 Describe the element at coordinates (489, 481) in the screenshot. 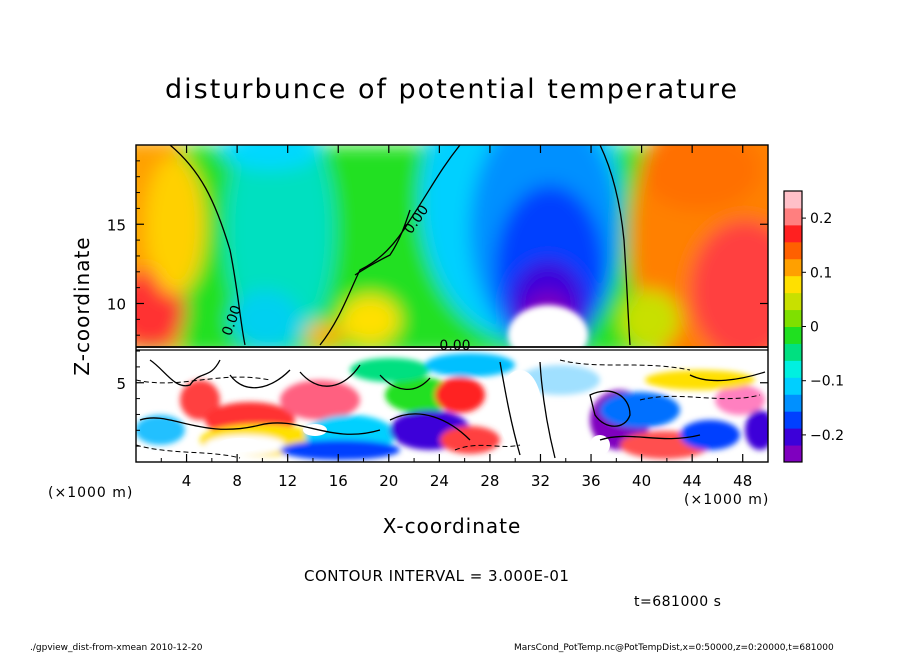

I see `x-tick-label: 28` at that location.